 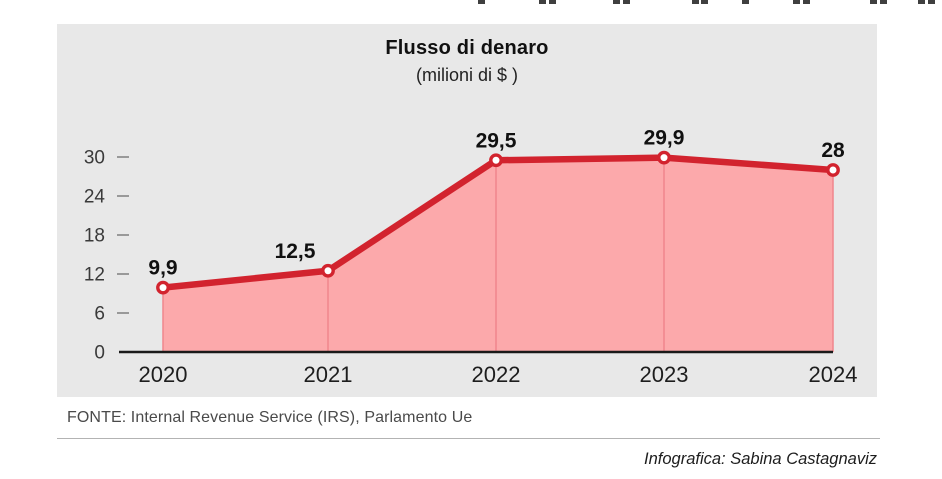 What do you see at coordinates (467, 48) in the screenshot?
I see `chart-title: Flusso di denaro` at bounding box center [467, 48].